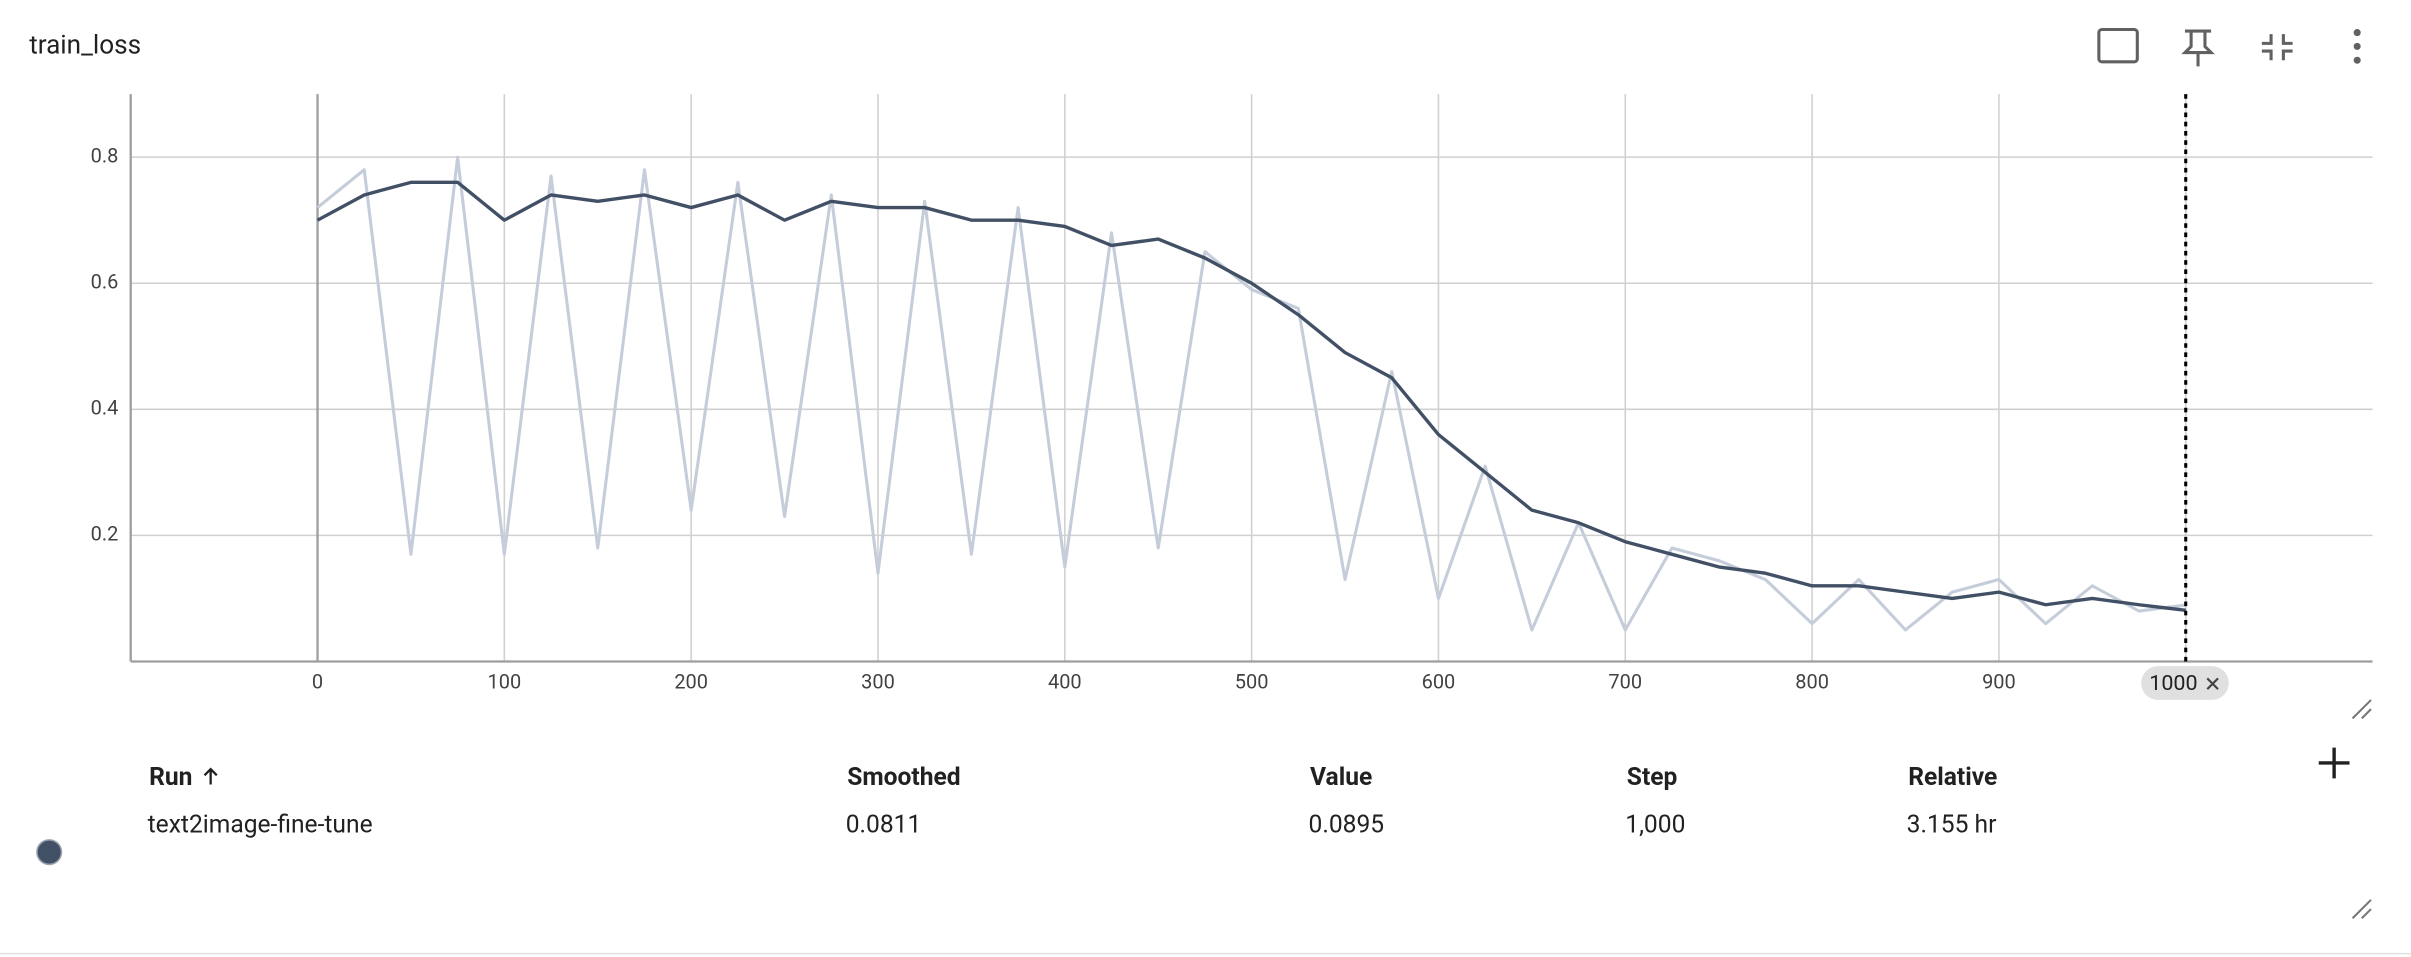 The width and height of the screenshot is (2411, 957). I want to click on table-cell: 1,000, so click(1655, 825).